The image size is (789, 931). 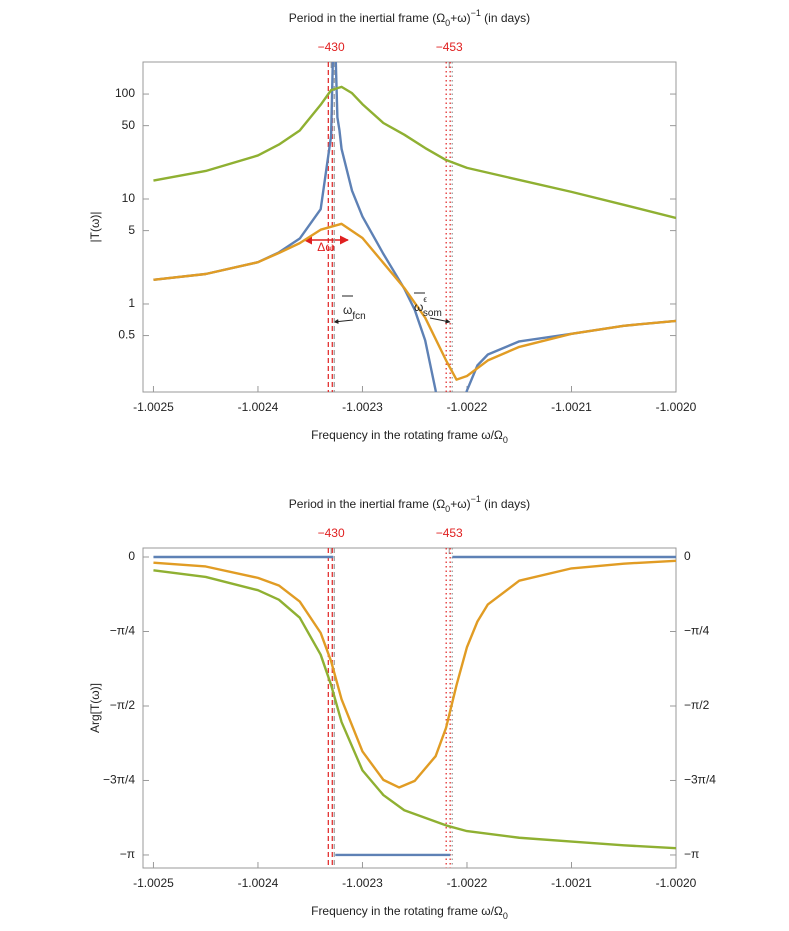 I want to click on y-tick-label: 100, so click(x=125, y=93).